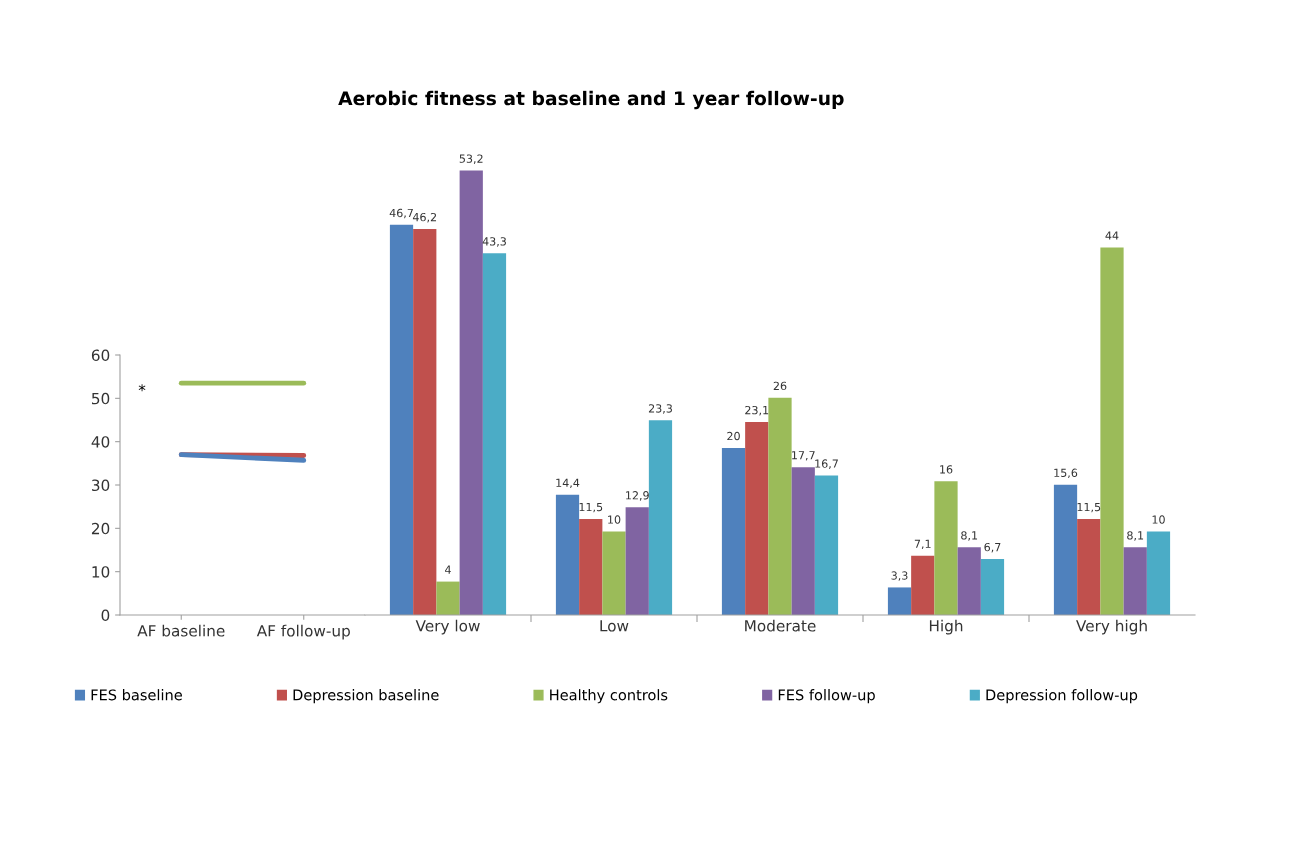 This screenshot has width=1291, height=858. Describe the element at coordinates (946, 469) in the screenshot. I see `data-label: 16` at that location.